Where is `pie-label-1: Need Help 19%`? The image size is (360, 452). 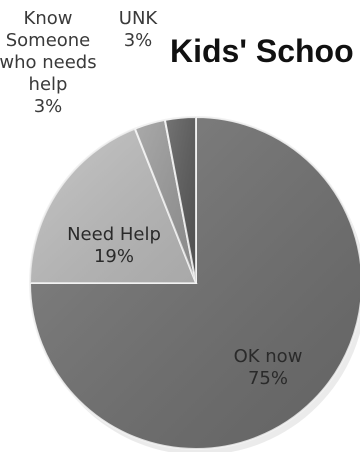
pie-label-1: Need Help 19% is located at coordinates (114, 245).